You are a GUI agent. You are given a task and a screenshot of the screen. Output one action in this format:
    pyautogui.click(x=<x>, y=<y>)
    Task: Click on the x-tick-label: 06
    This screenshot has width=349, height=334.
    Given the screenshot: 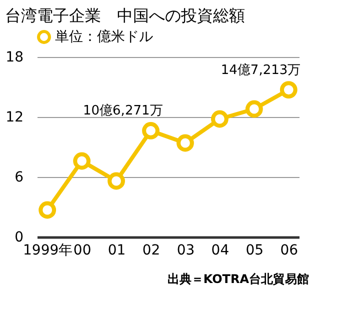 What is the action you would take?
    pyautogui.click(x=289, y=250)
    